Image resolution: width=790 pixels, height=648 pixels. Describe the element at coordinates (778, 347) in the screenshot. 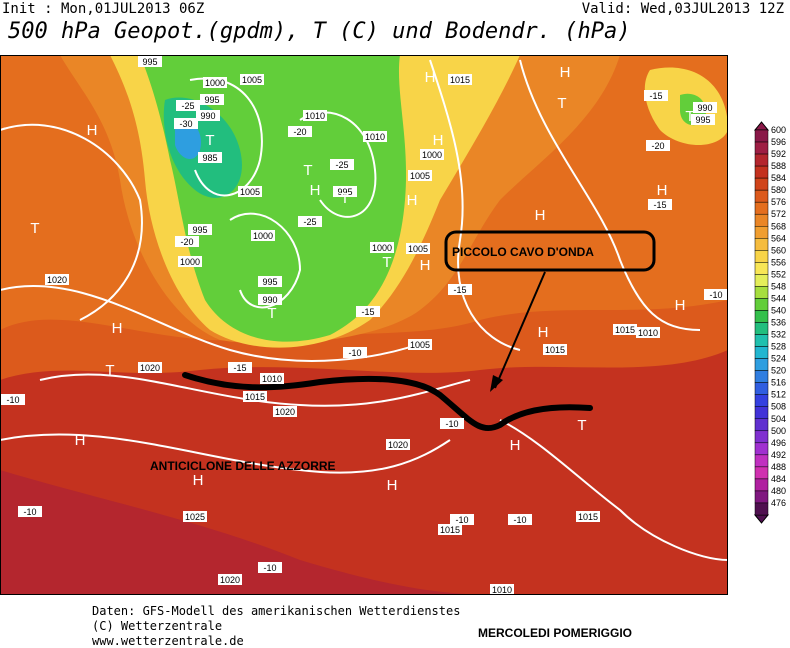

I see `legend-label: 528` at that location.